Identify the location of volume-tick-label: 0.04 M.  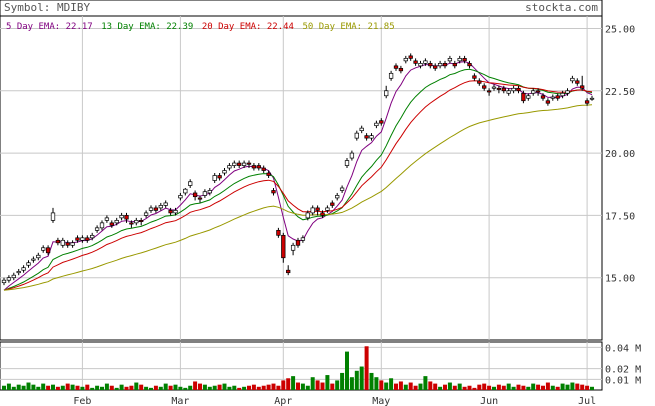
(623, 348).